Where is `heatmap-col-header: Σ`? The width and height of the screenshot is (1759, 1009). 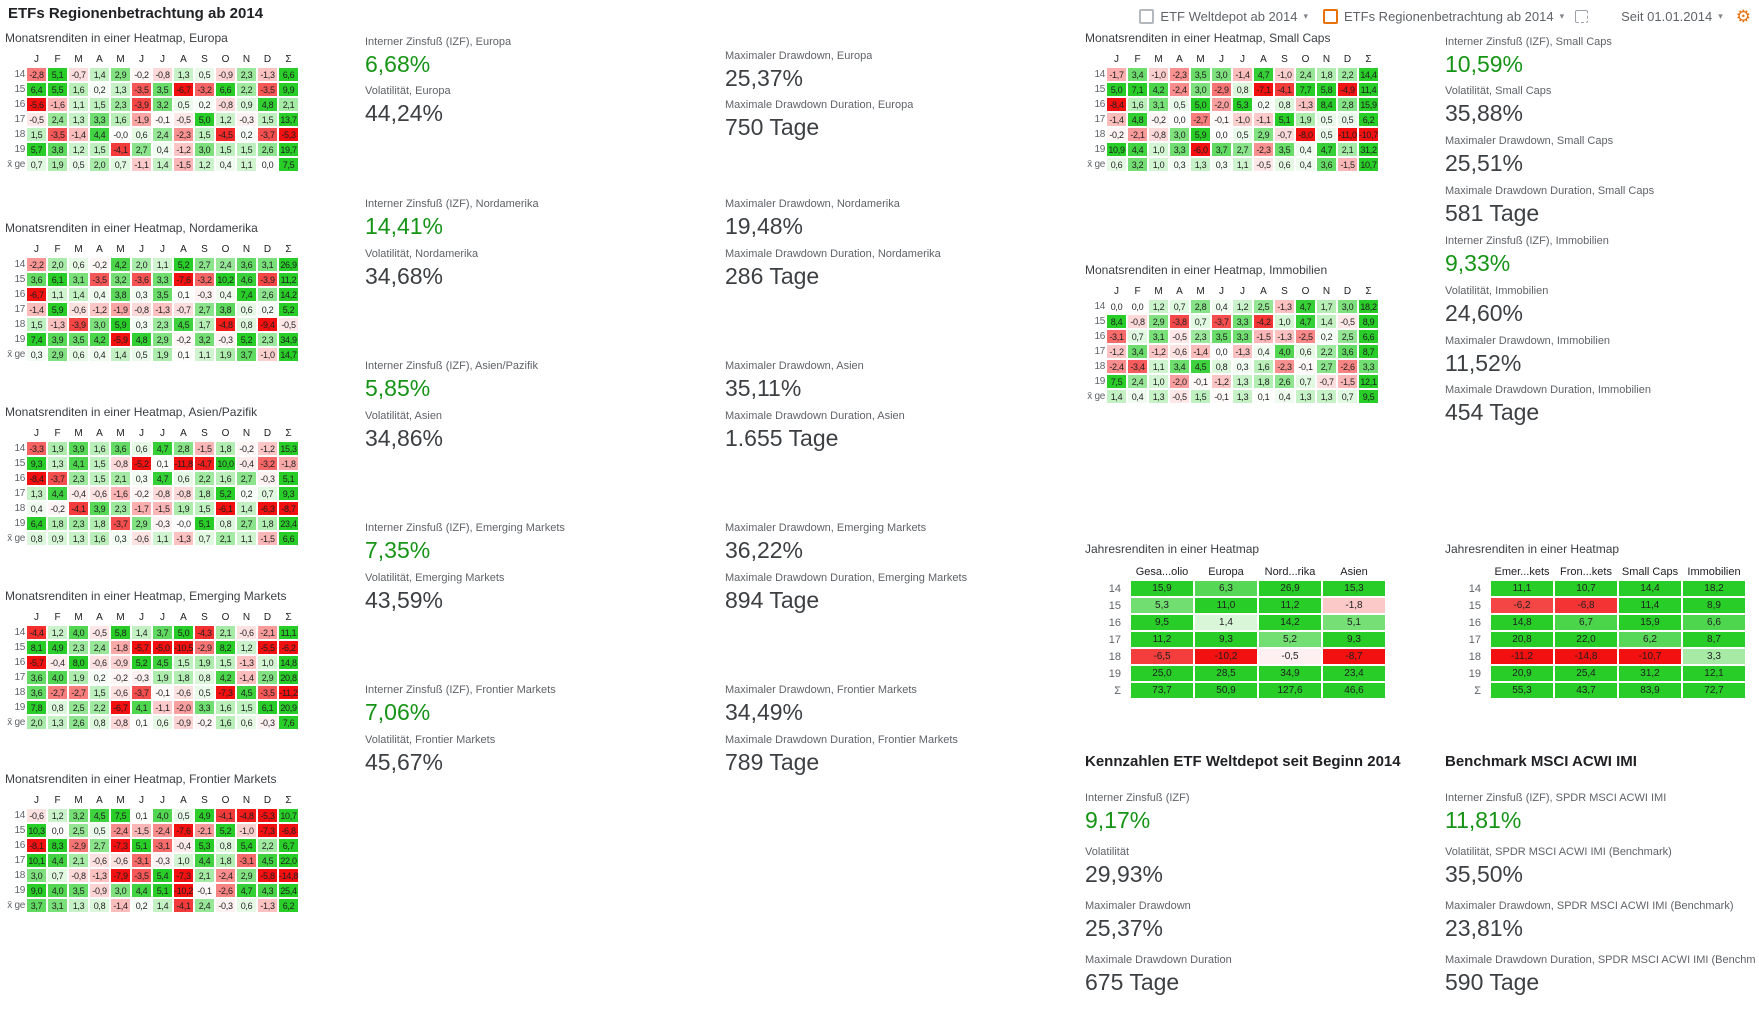
heatmap-col-header: Σ is located at coordinates (288, 800).